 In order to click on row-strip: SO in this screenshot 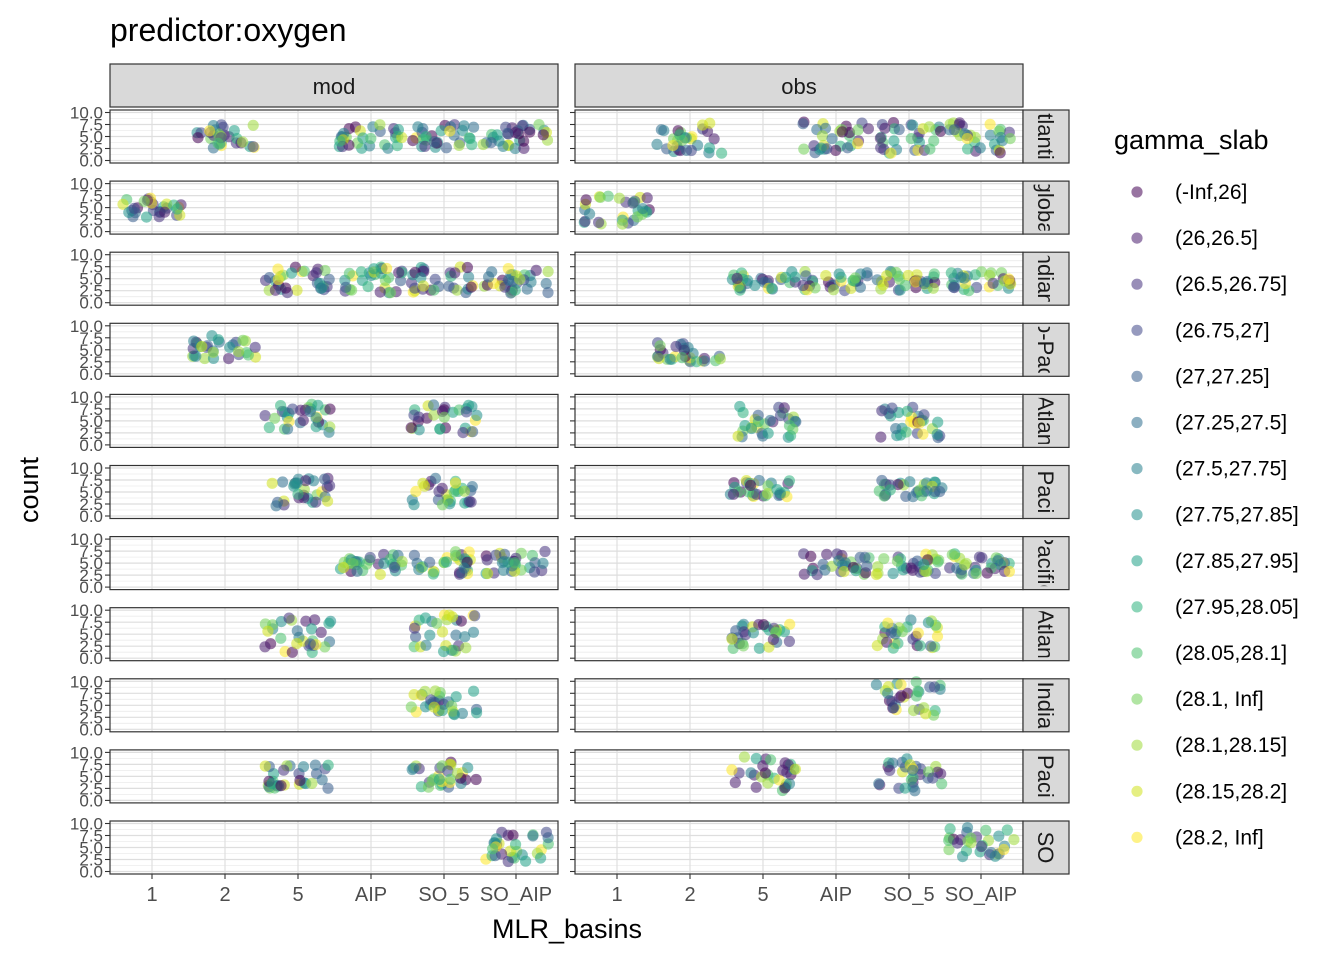, I will do `click(1046, 847)`.